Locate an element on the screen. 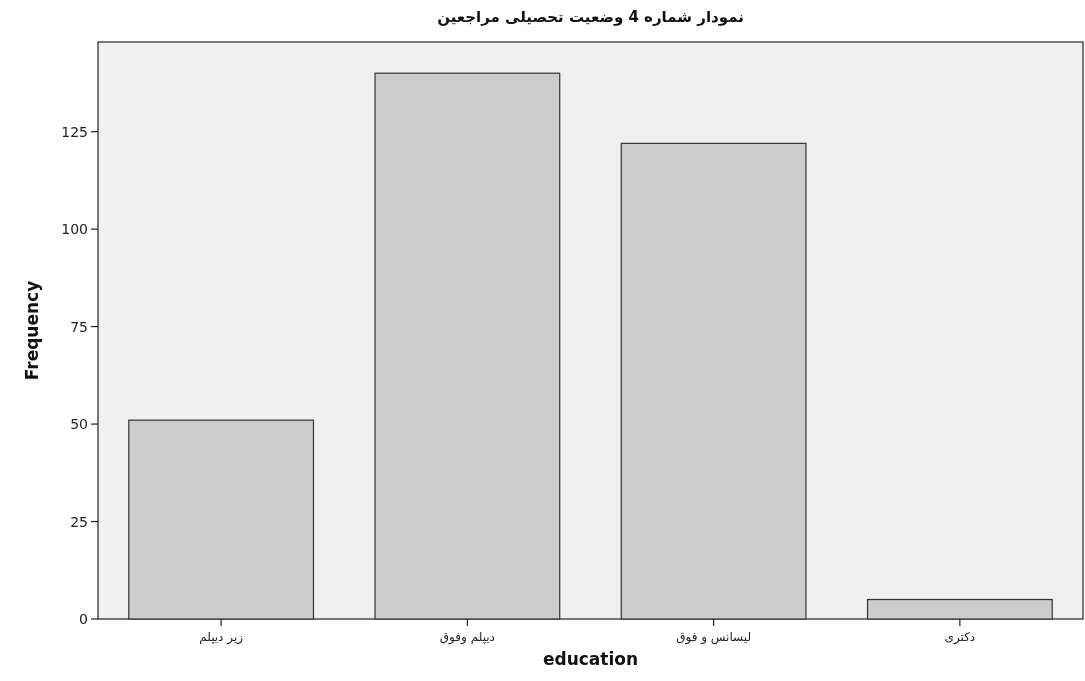 The height and width of the screenshot is (681, 1085). y-tick-label: 125 is located at coordinates (74, 131).